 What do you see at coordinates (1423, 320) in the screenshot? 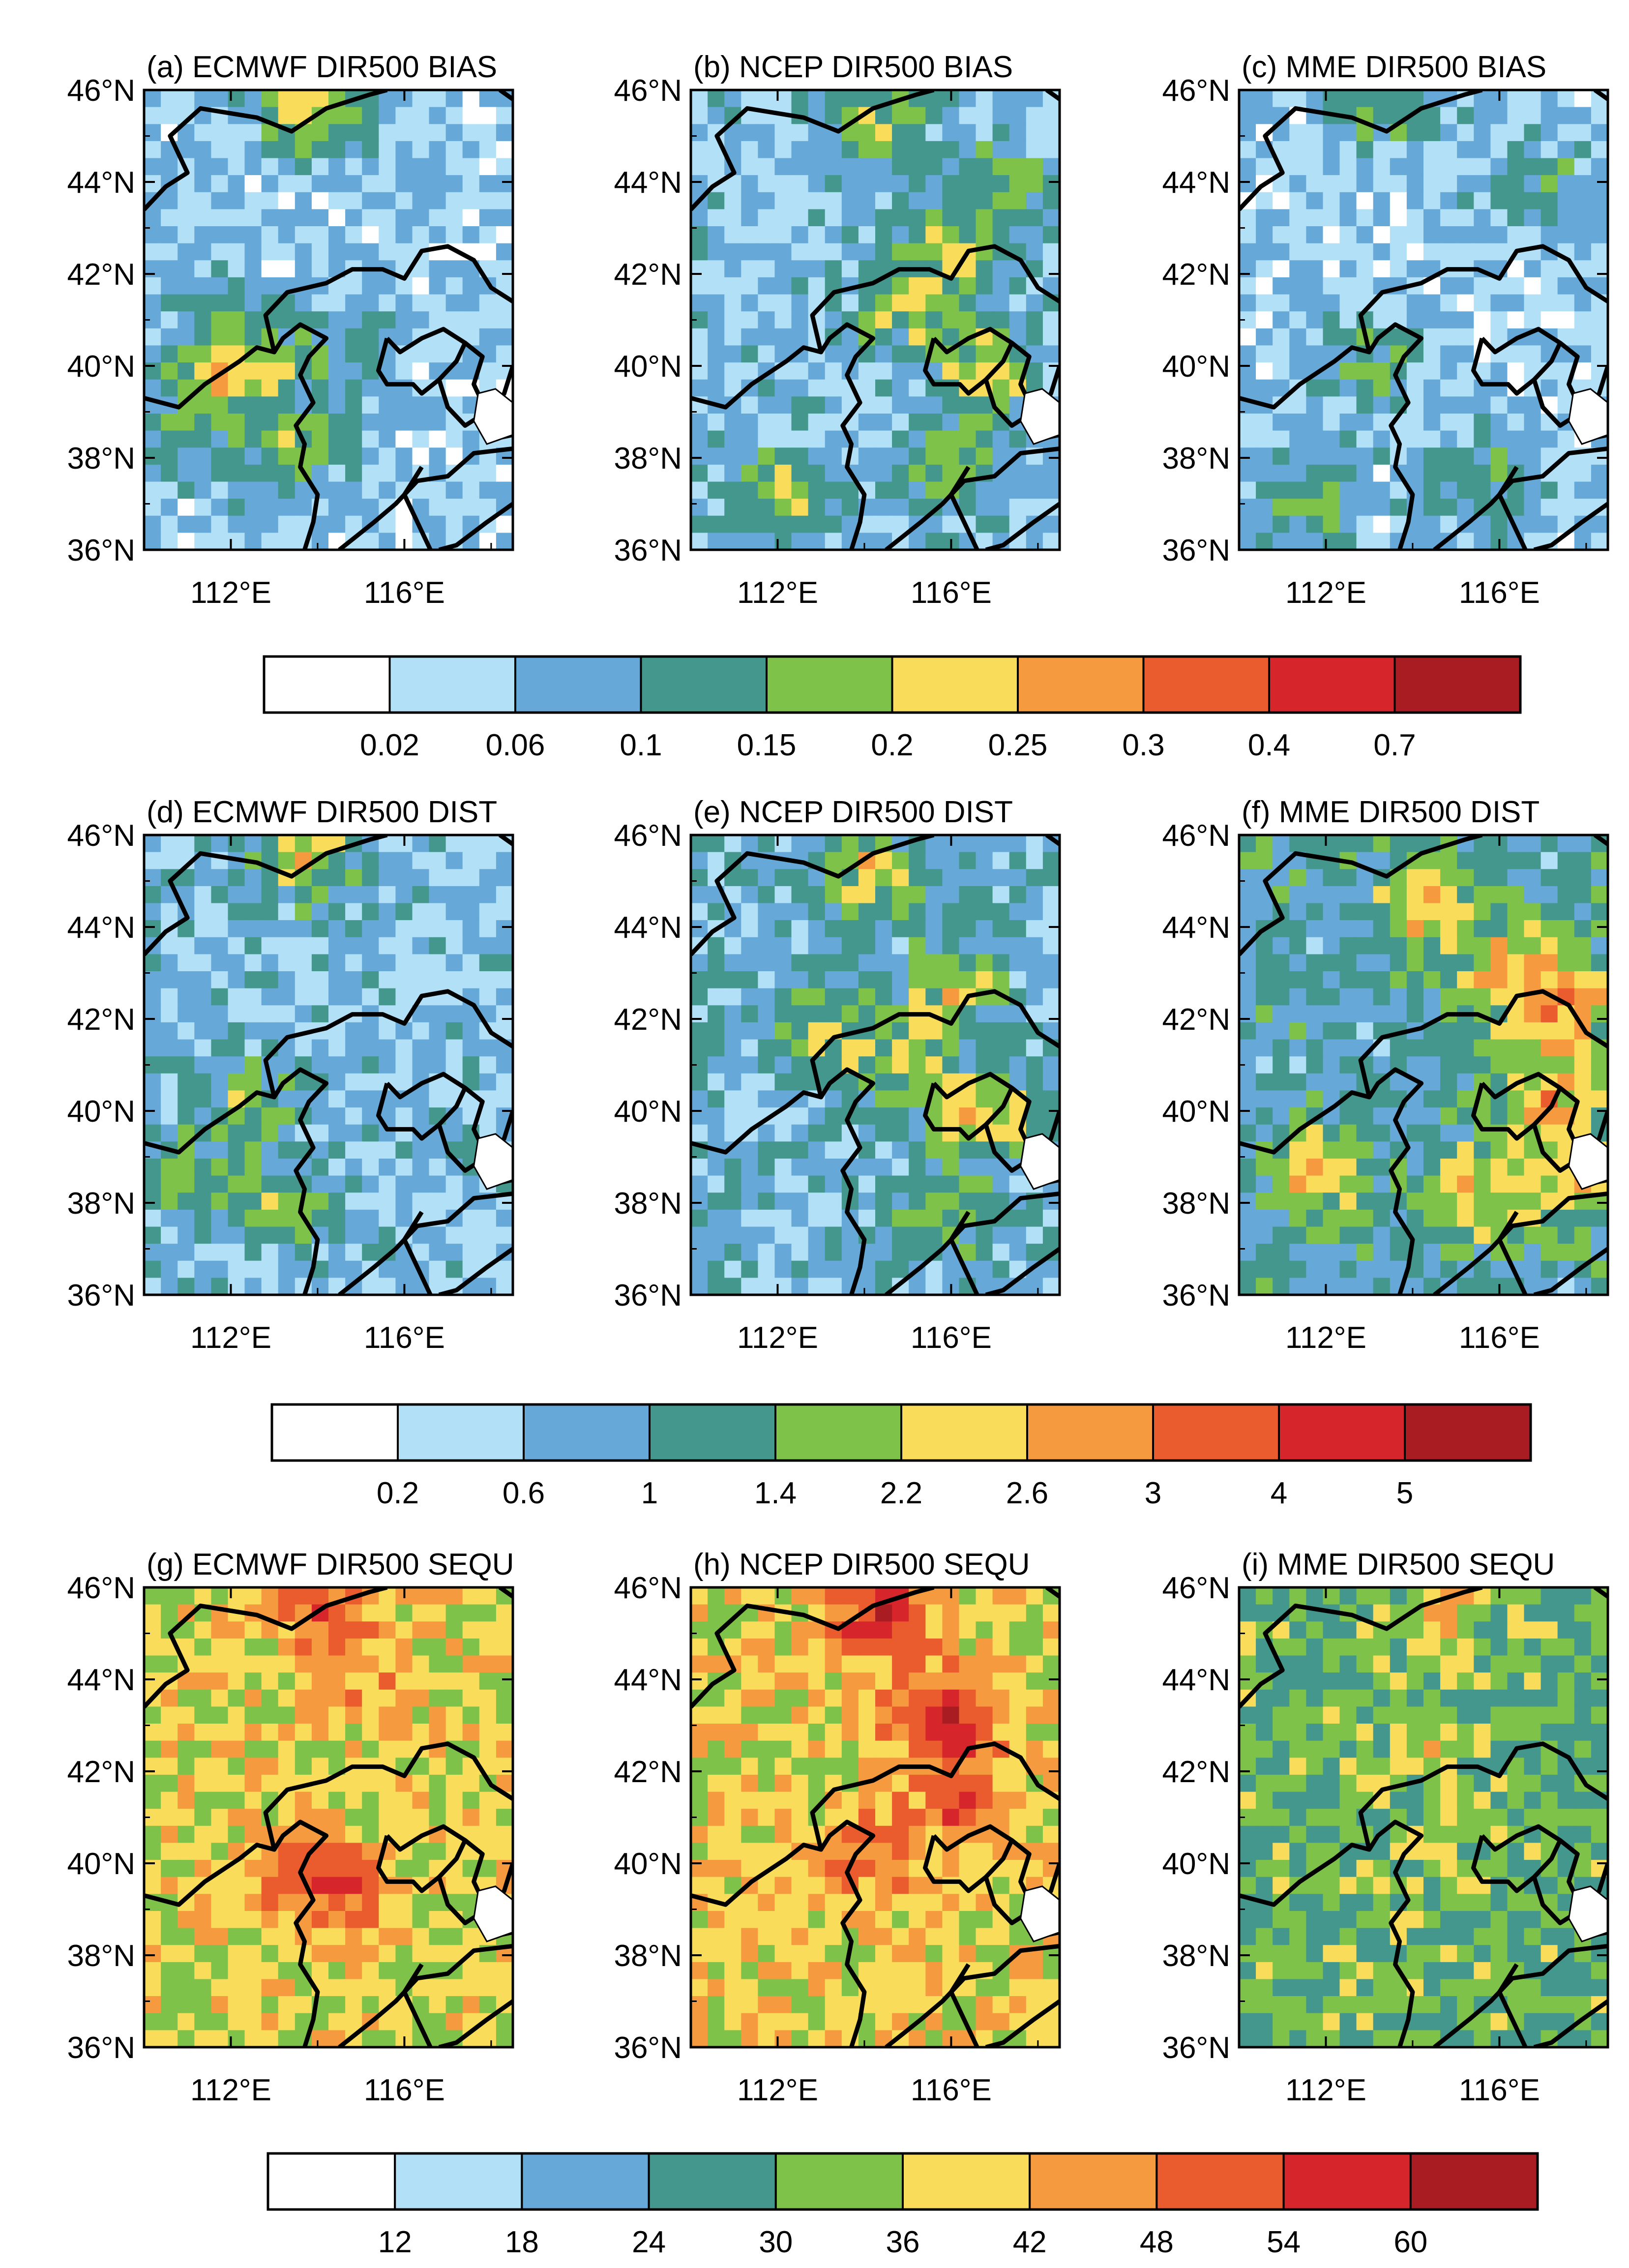
I see `contour-field-c` at bounding box center [1423, 320].